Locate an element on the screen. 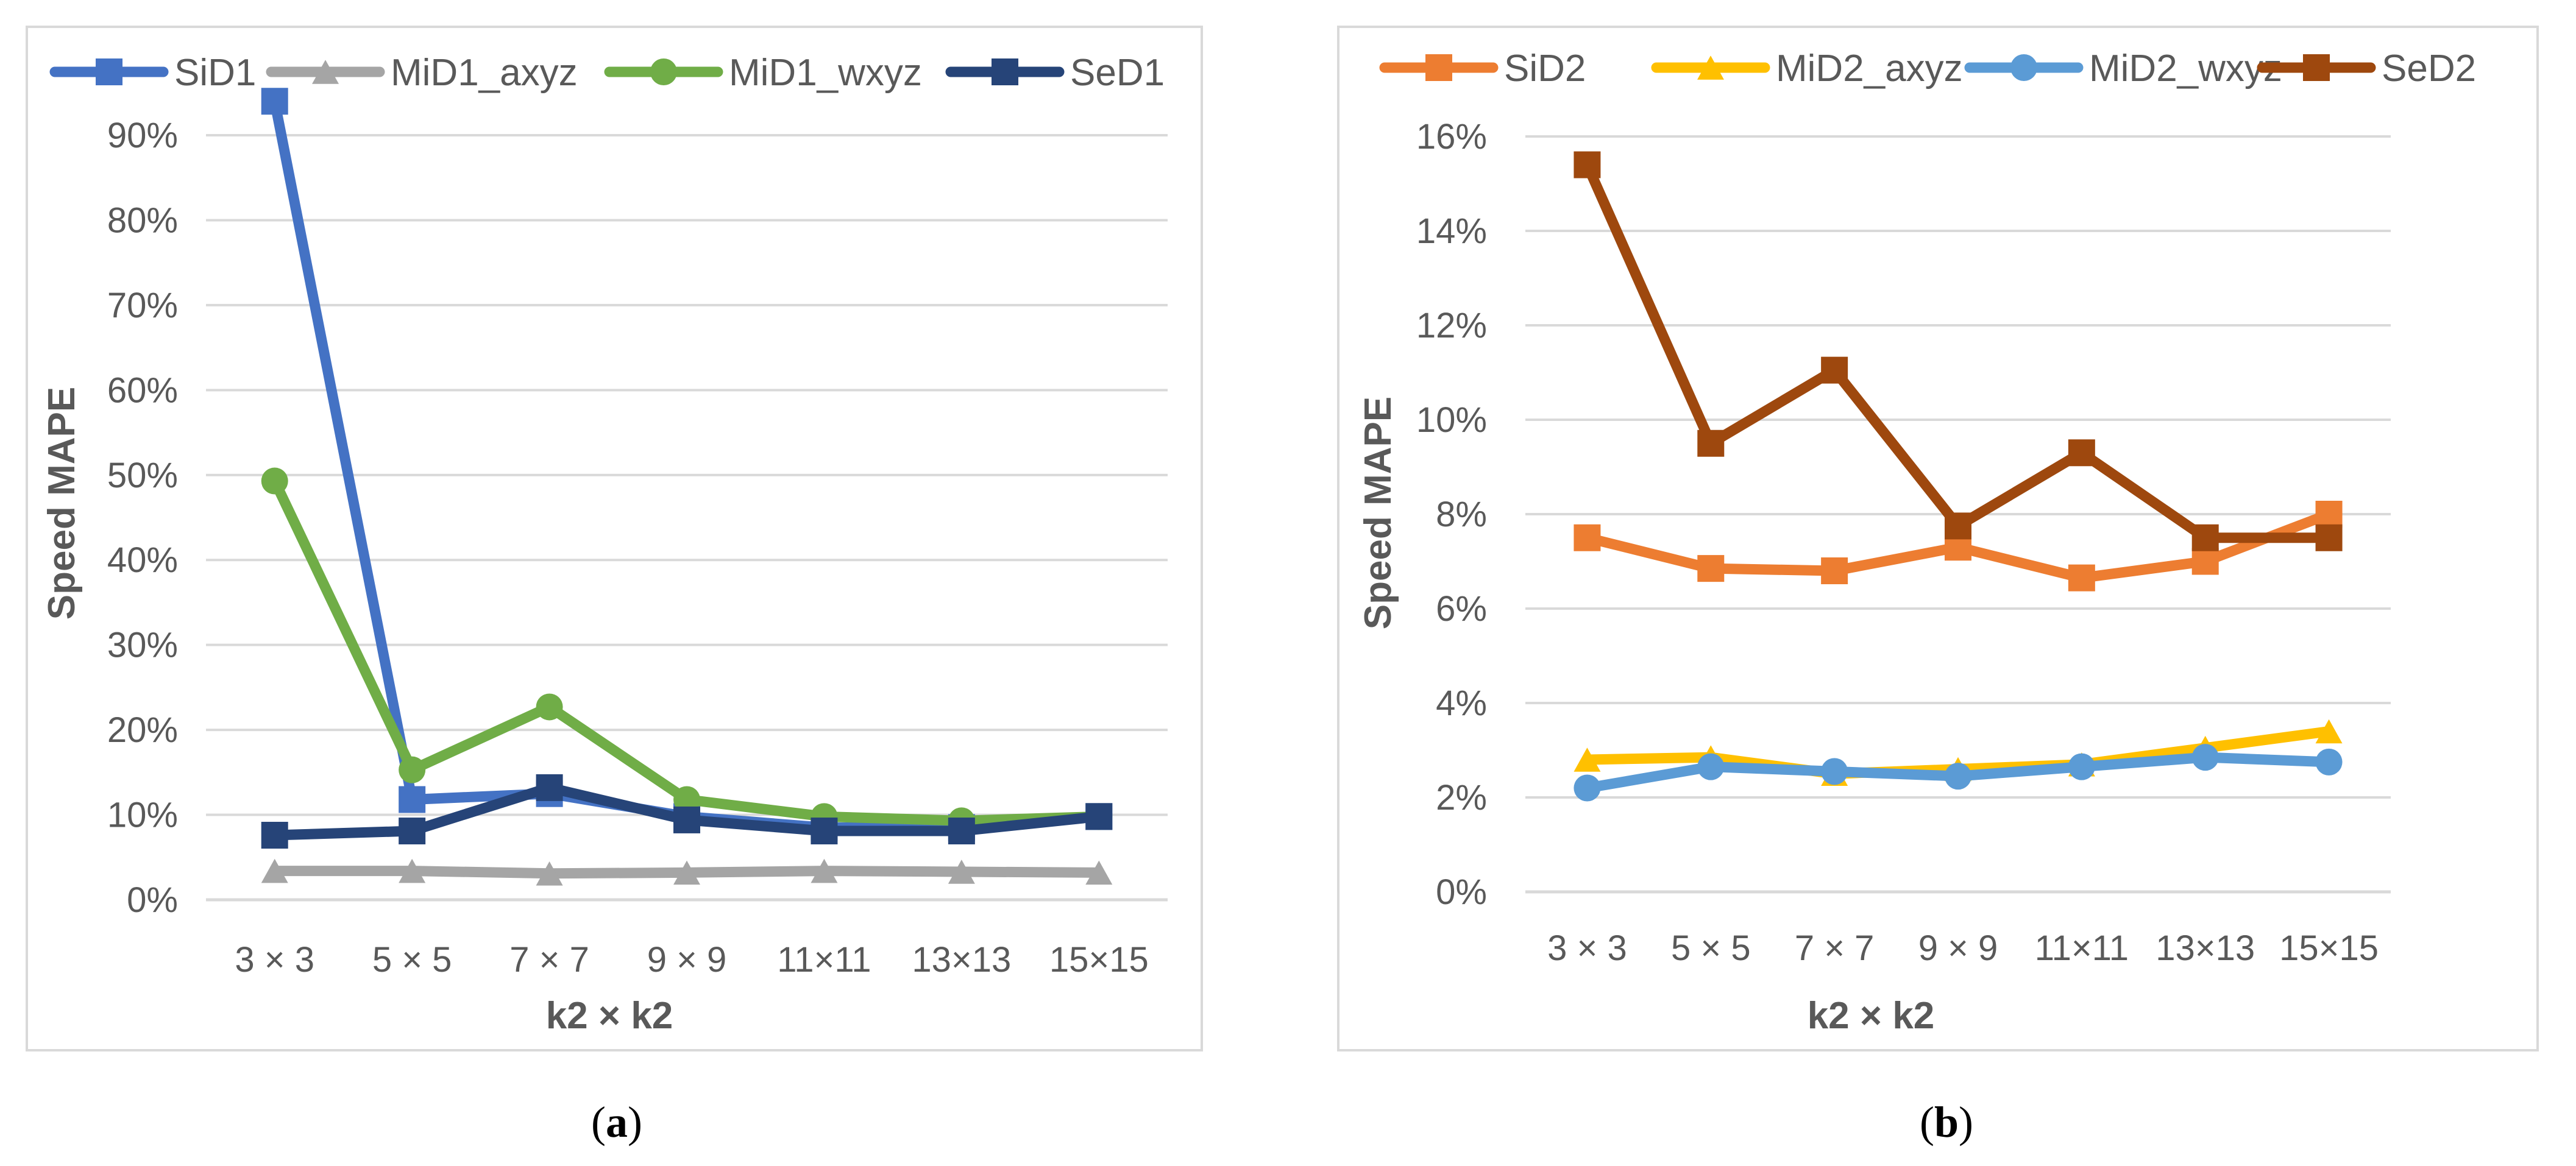 The width and height of the screenshot is (2576, 1166). x-tick-label: 7 × 7 is located at coordinates (1835, 948).